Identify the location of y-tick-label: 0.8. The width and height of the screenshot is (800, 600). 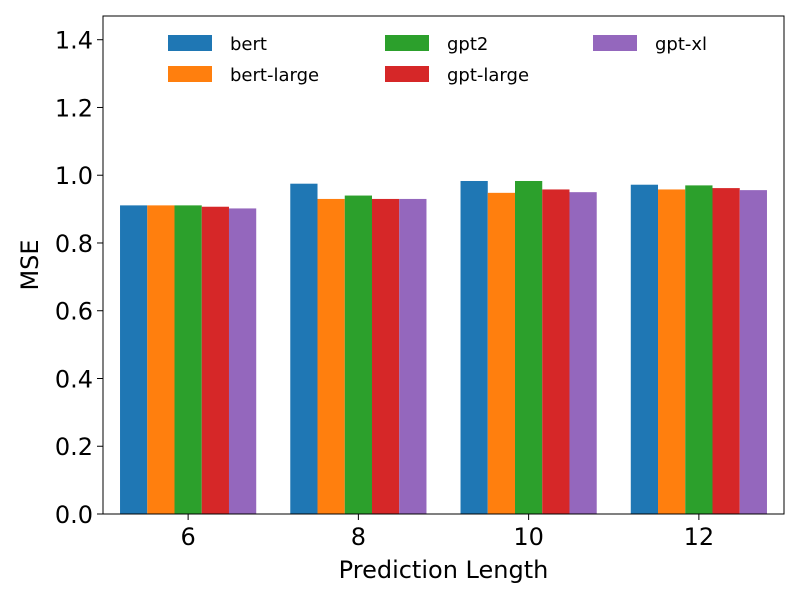
(74, 244).